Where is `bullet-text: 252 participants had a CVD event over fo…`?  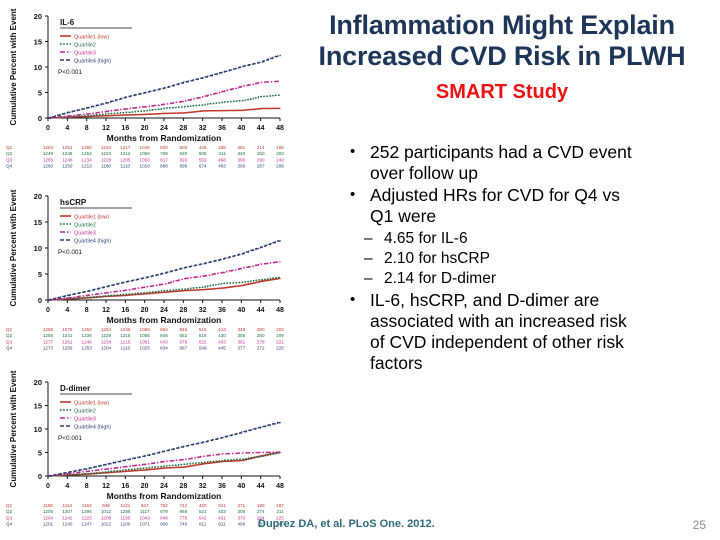 bullet-text: 252 participants had a CVD event over fo… is located at coordinates (501, 162).